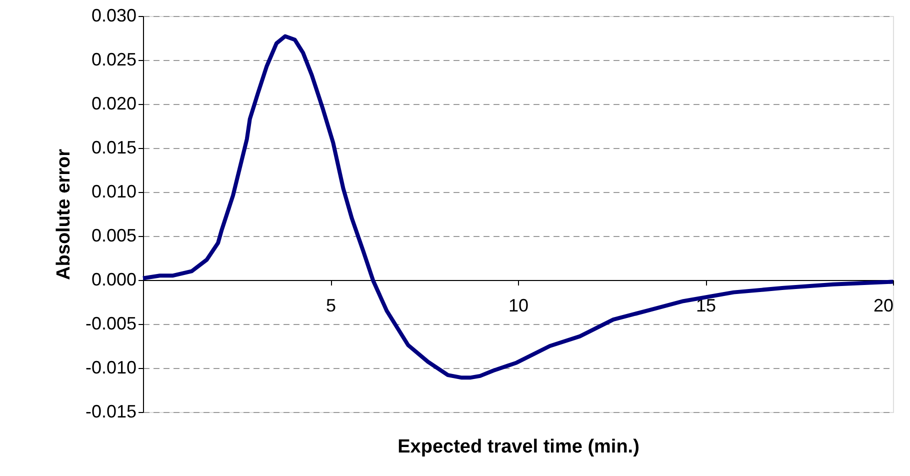  I want to click on y-axis-title: Absolute error, so click(63, 214).